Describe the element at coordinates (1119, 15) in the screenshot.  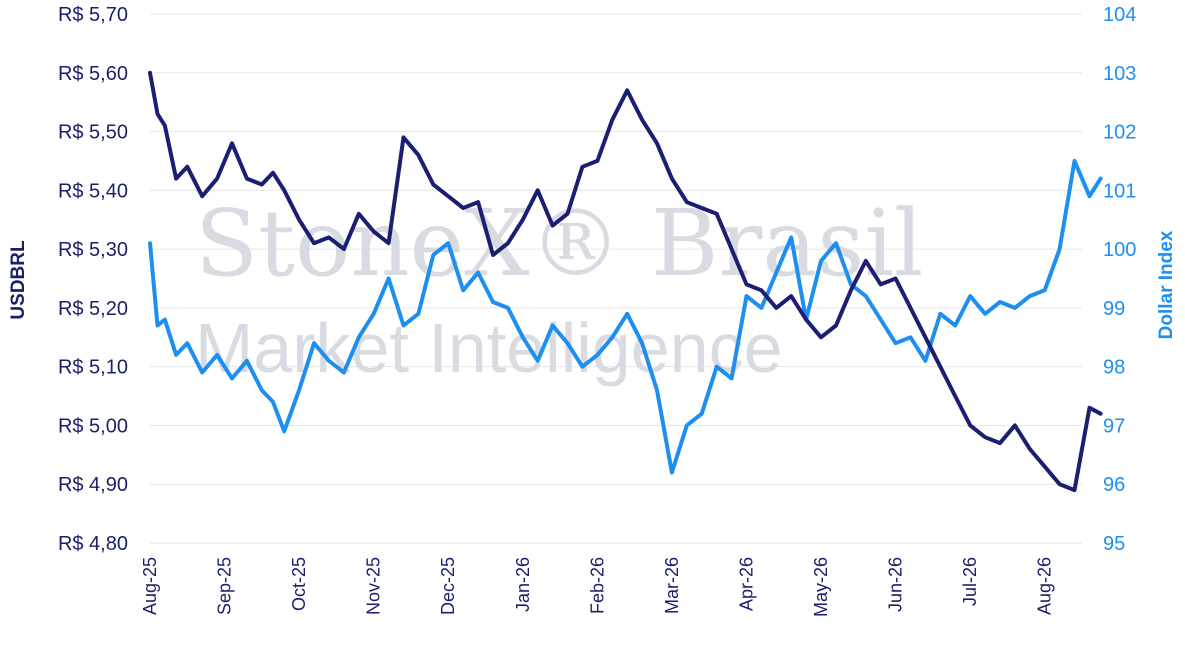
I see `y-right-tick-label: 104` at that location.